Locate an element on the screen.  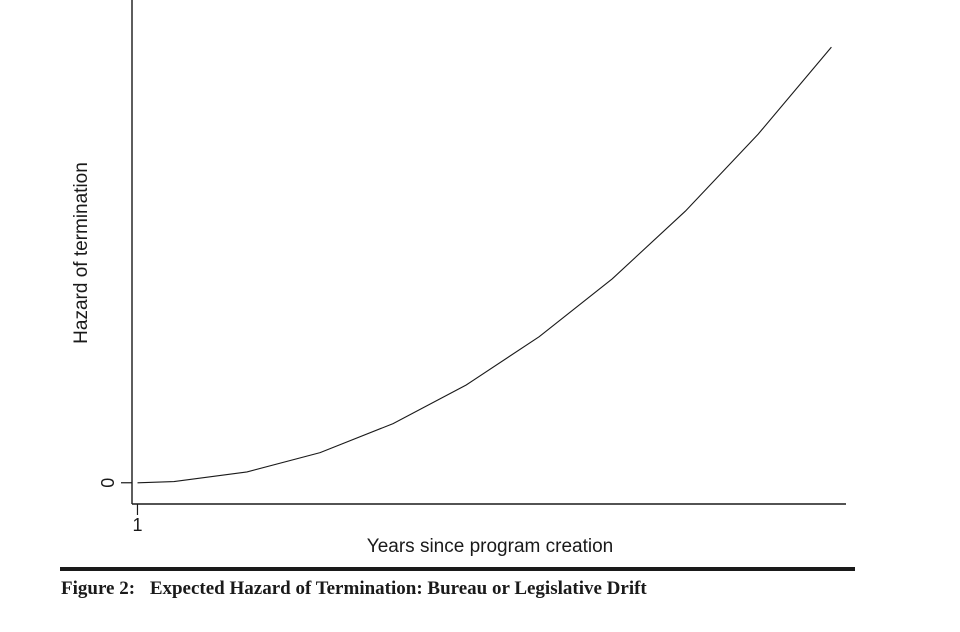
x-tick-label: 1 is located at coordinates (137, 525).